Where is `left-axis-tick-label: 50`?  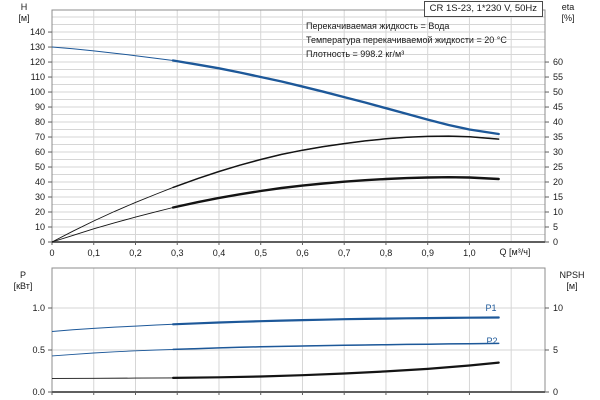
left-axis-tick-label: 50 is located at coordinates (40, 167).